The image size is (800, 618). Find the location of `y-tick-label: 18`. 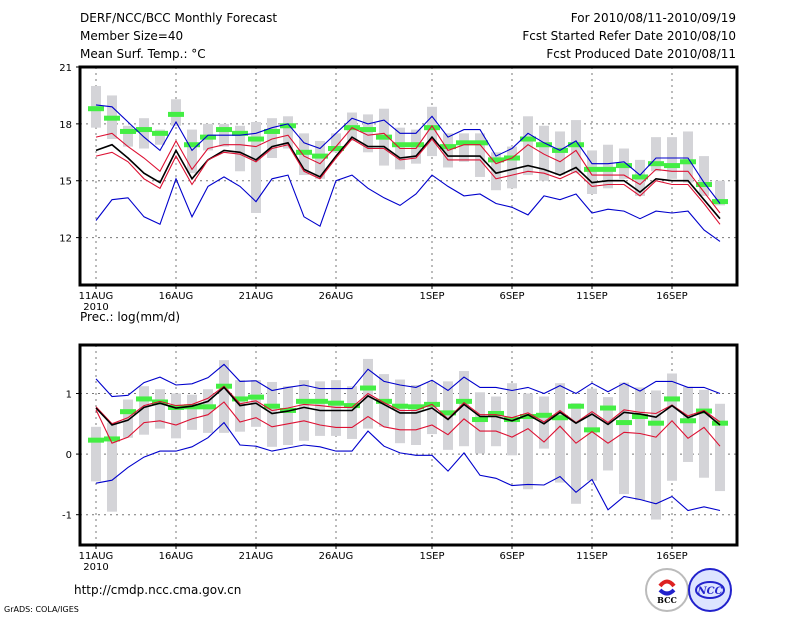

y-tick-label: 18 is located at coordinates (65, 125).